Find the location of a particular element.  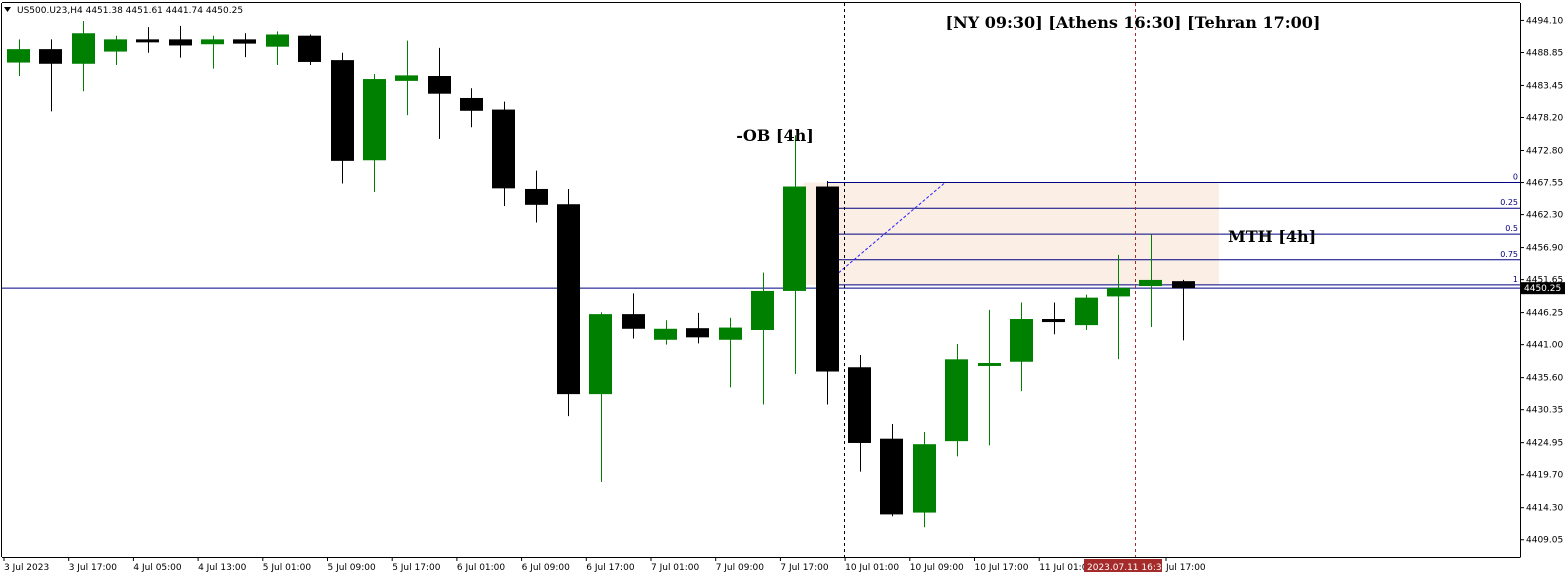

y-tick-label: 4424.95 is located at coordinates (1544, 444).